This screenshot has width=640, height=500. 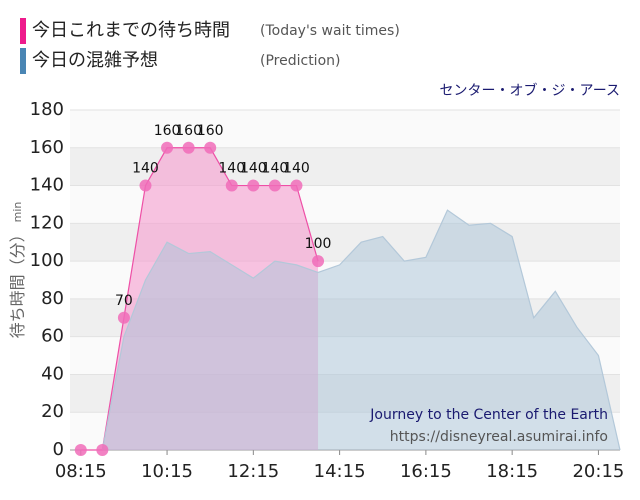 I want to click on legend-label: 今日これまでの待ち時間, so click(x=131, y=30).